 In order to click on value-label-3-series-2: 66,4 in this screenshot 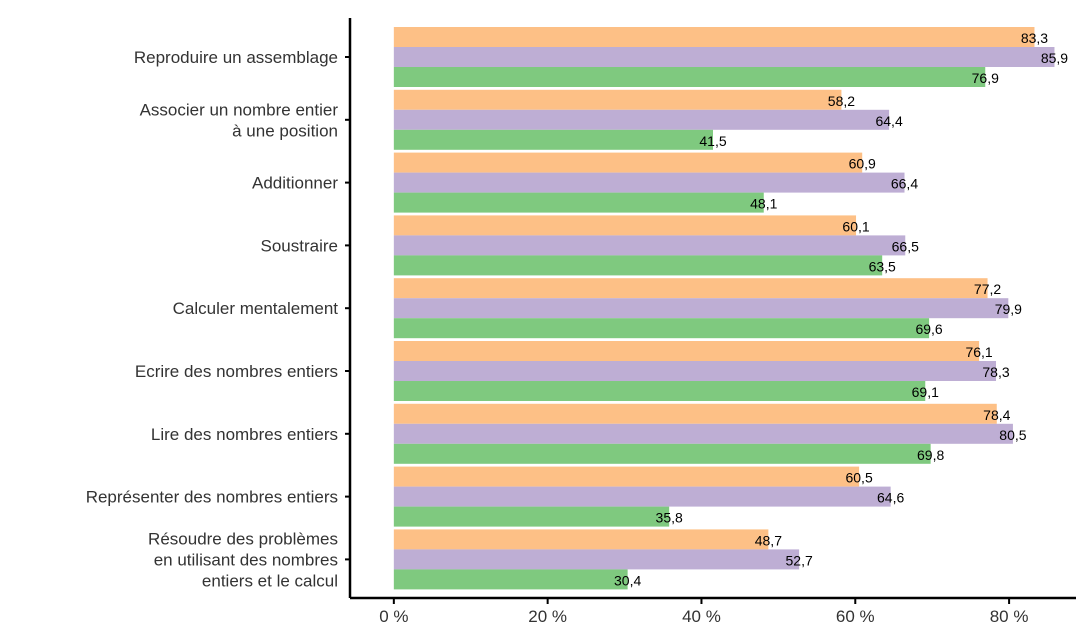, I will do `click(904, 184)`.